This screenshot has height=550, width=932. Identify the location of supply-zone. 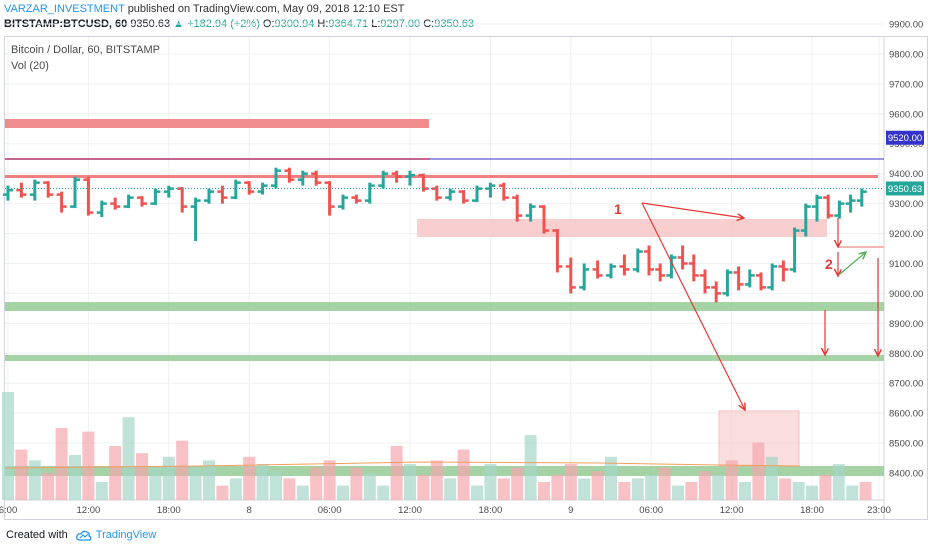
(622, 228).